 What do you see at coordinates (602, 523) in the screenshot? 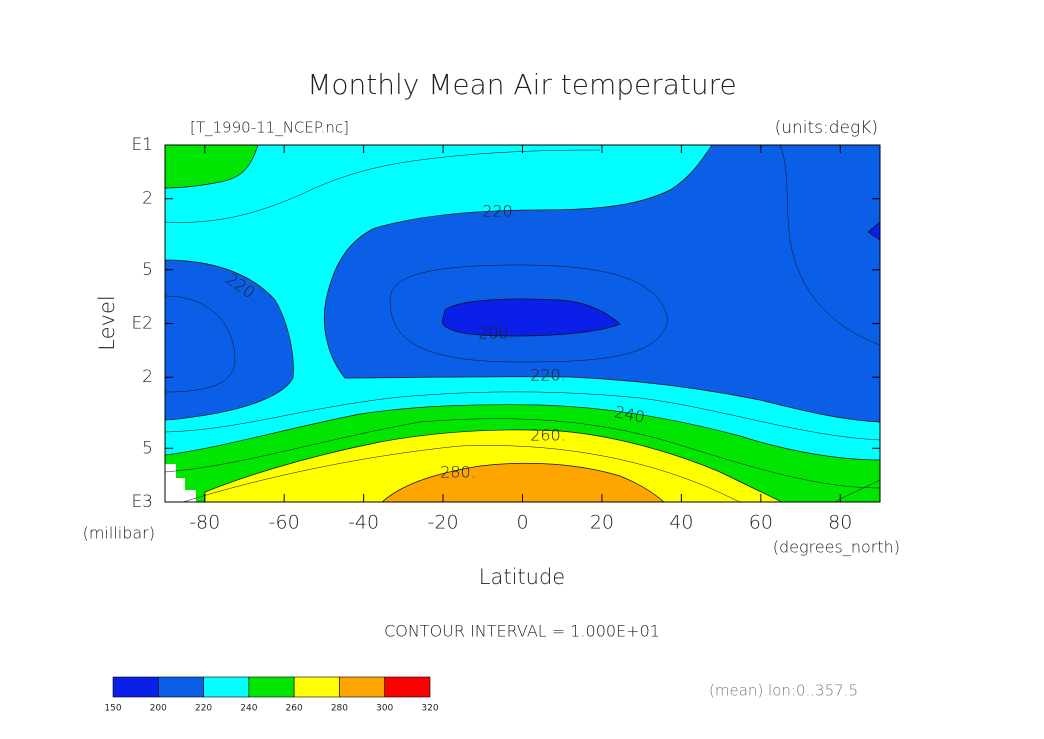
I see `x-tick-label: 20` at bounding box center [602, 523].